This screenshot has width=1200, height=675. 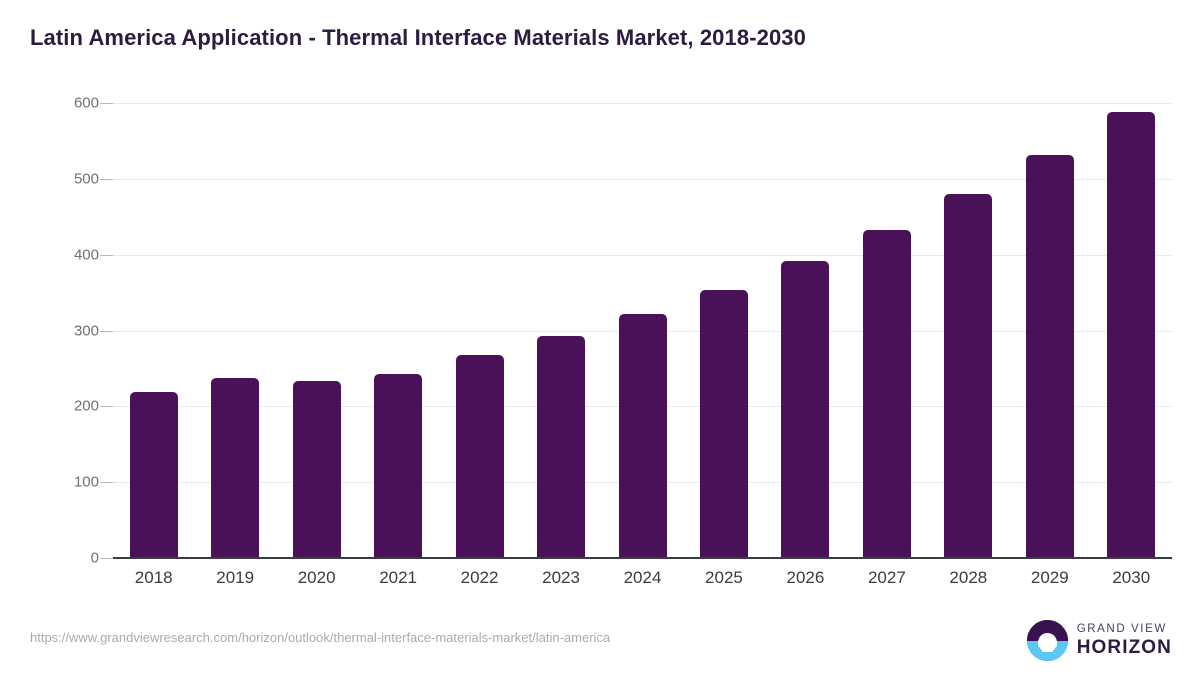 I want to click on x-tick-label-2026: 2026, so click(x=805, y=577).